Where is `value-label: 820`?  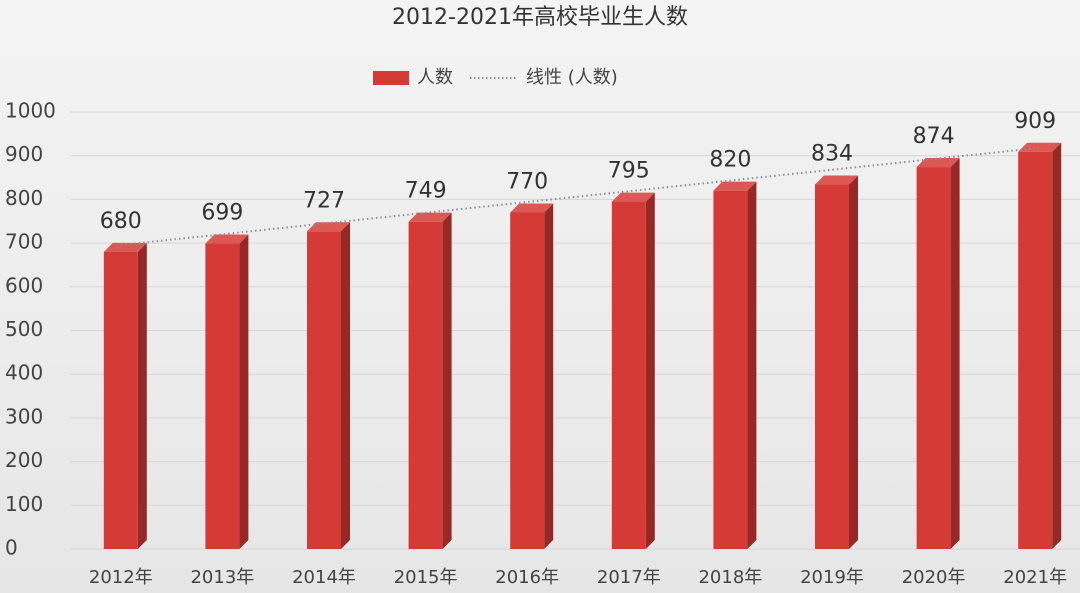
value-label: 820 is located at coordinates (730, 160).